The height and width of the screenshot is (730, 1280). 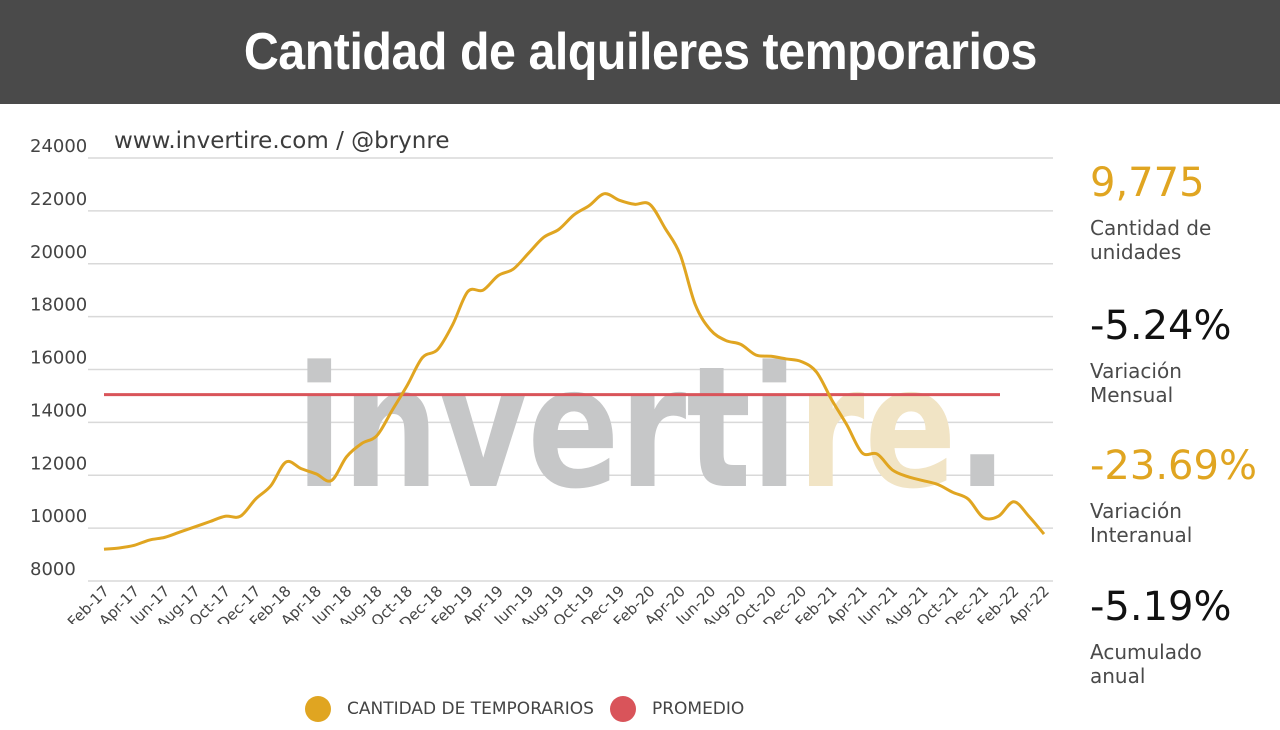 I want to click on stat-label: Acumulado anual, so click(x=1146, y=664).